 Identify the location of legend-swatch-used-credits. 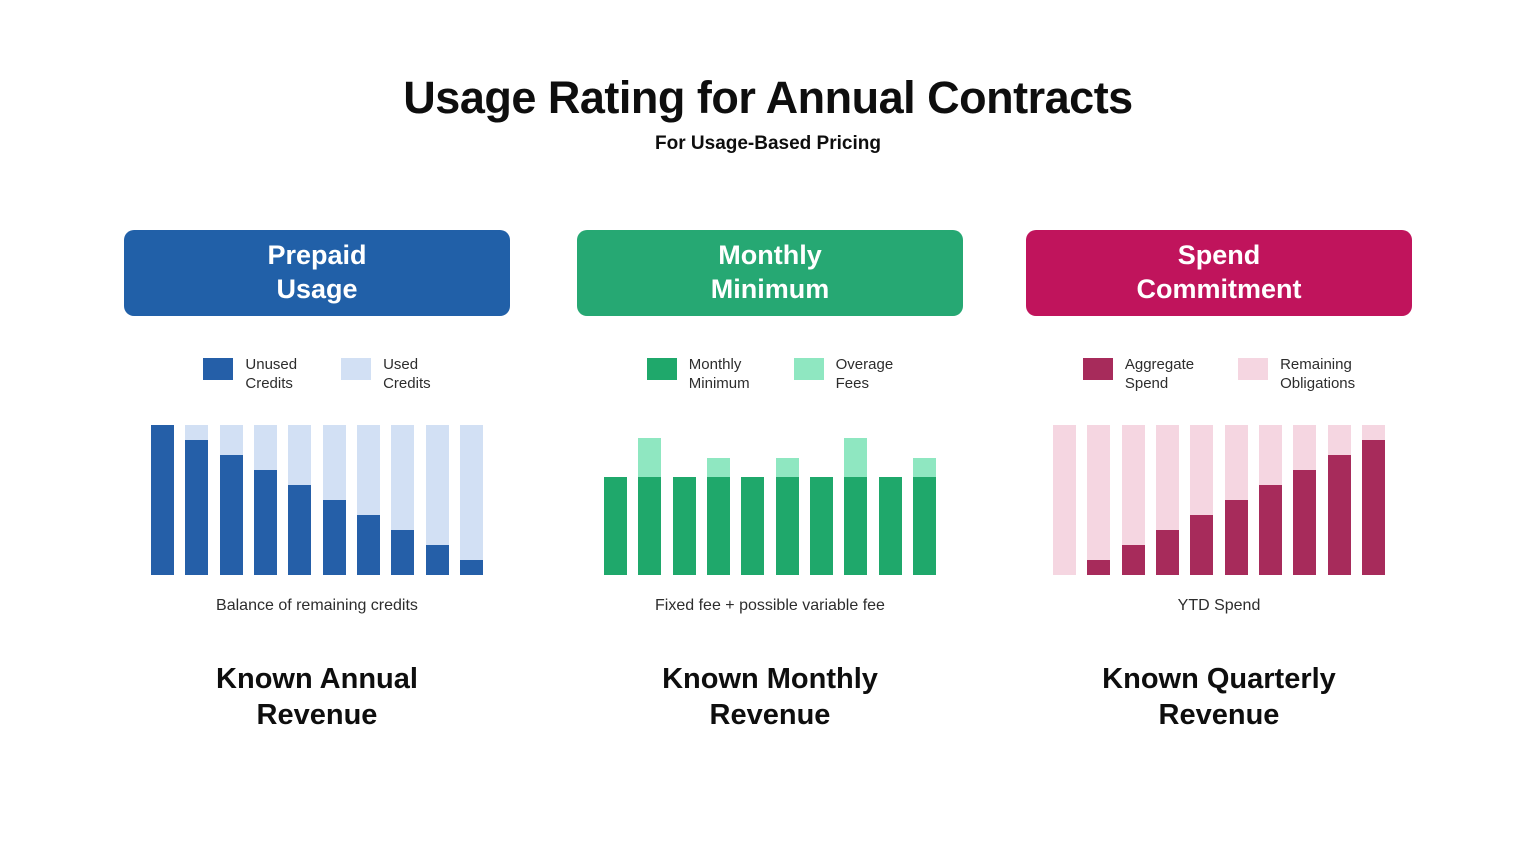
(356, 369).